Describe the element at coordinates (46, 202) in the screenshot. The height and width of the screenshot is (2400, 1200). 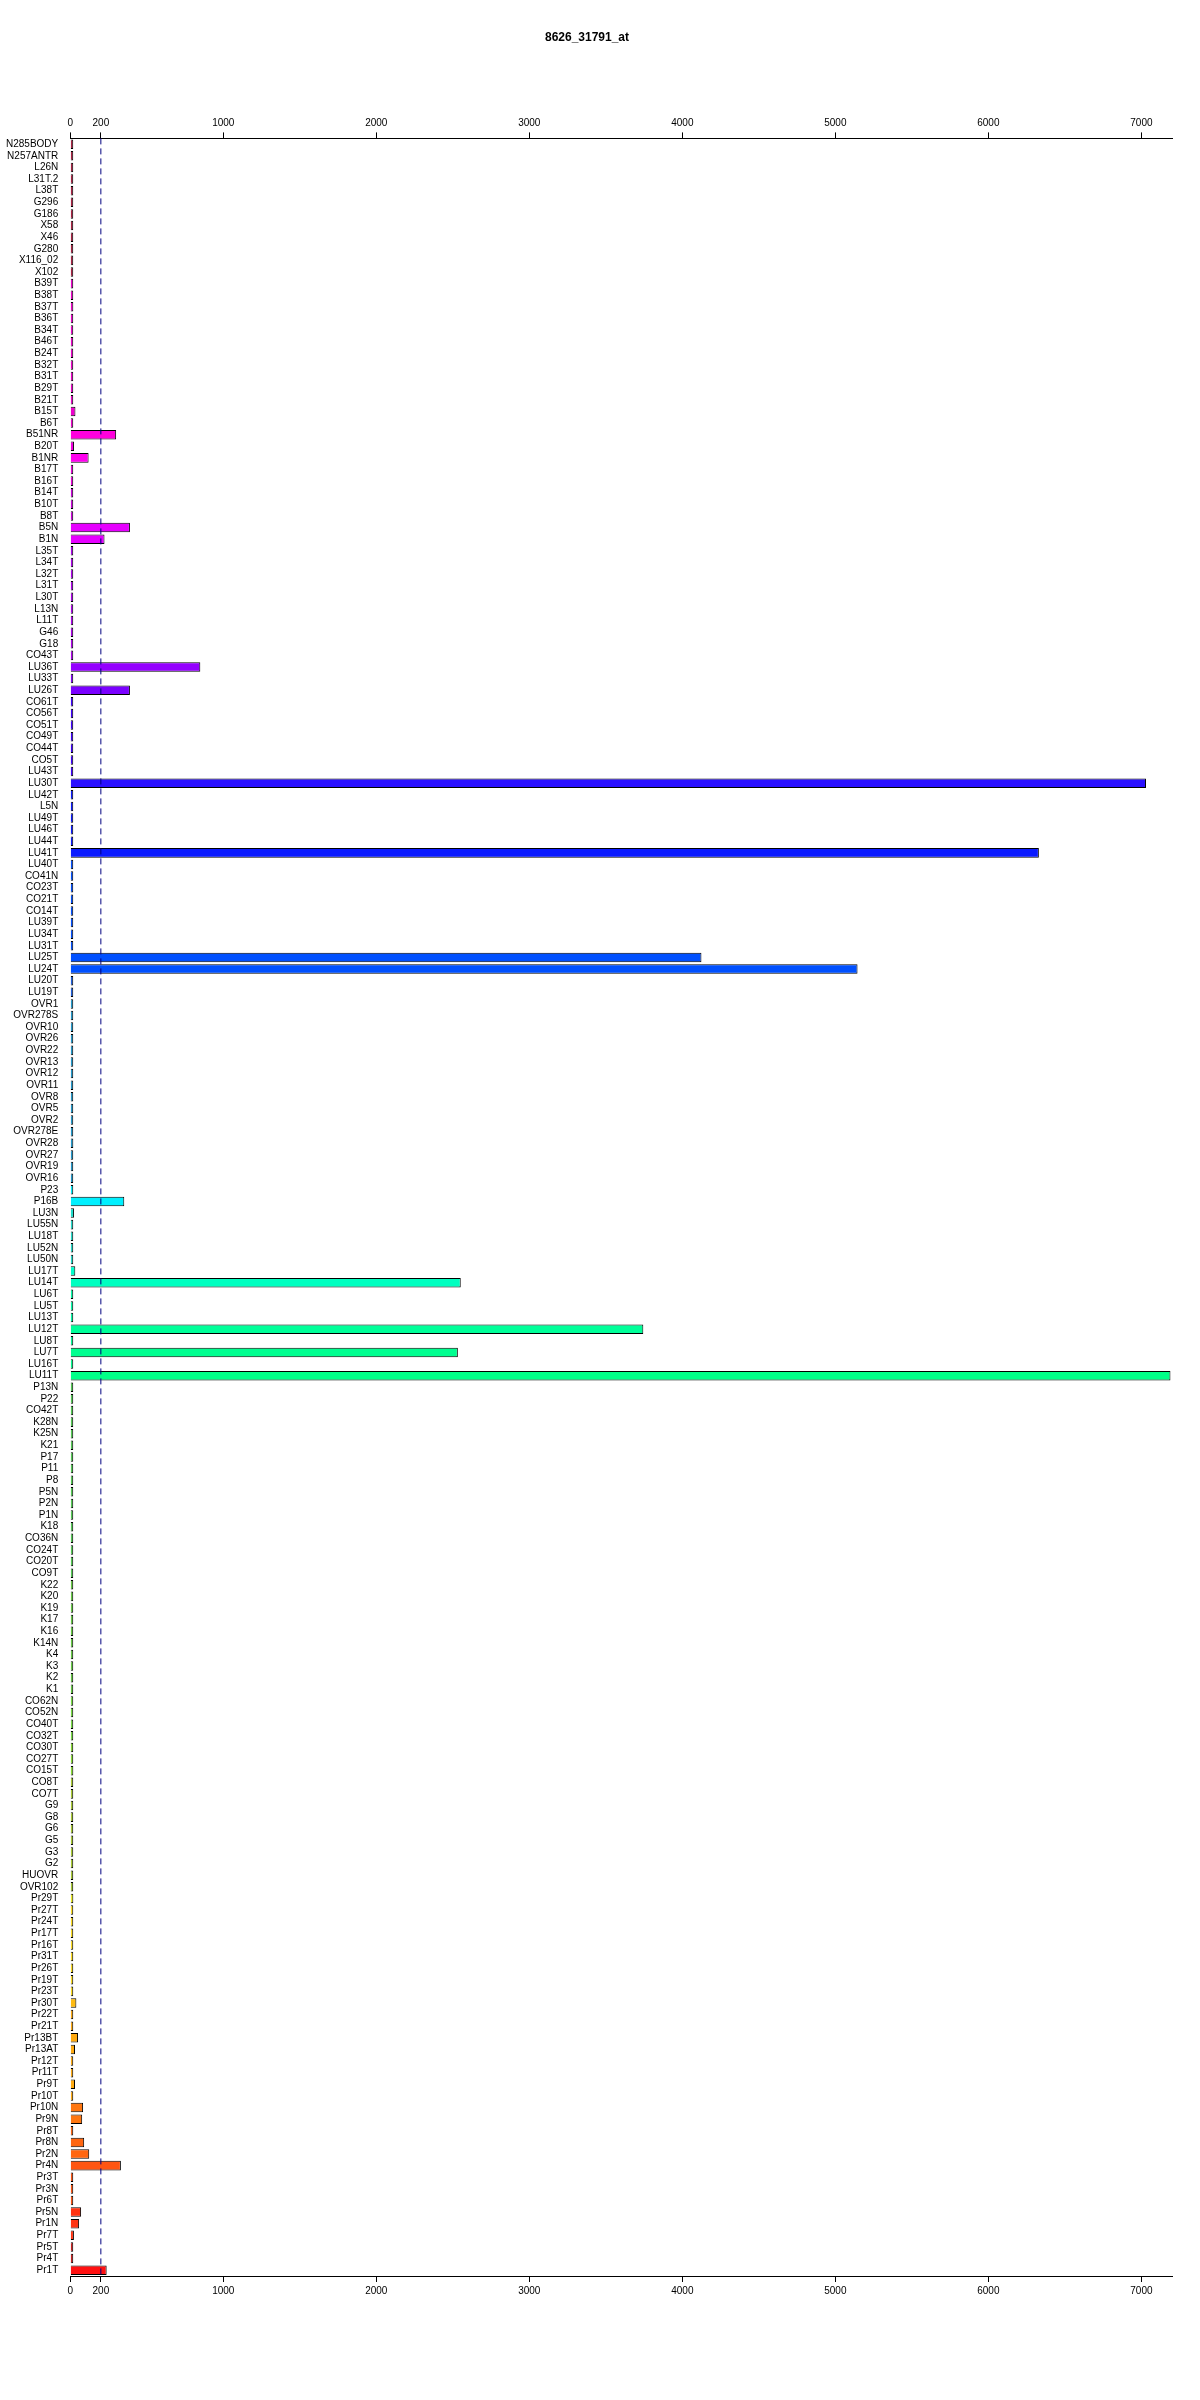
I see `y-tick-label: G296` at that location.